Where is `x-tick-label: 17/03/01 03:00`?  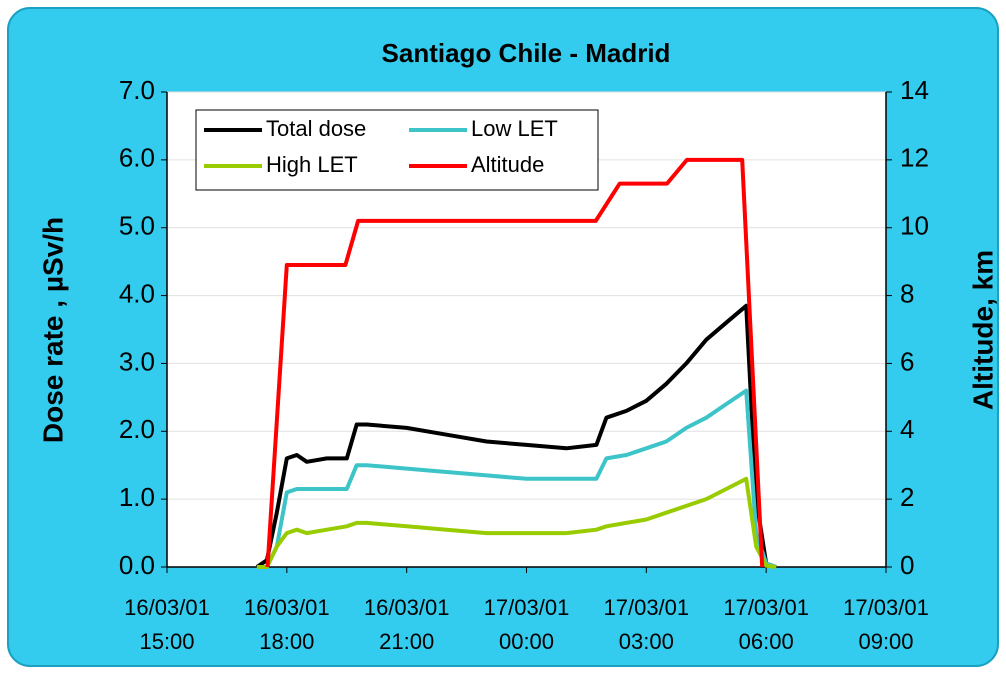
x-tick-label: 17/03/01 03:00 is located at coordinates (647, 624).